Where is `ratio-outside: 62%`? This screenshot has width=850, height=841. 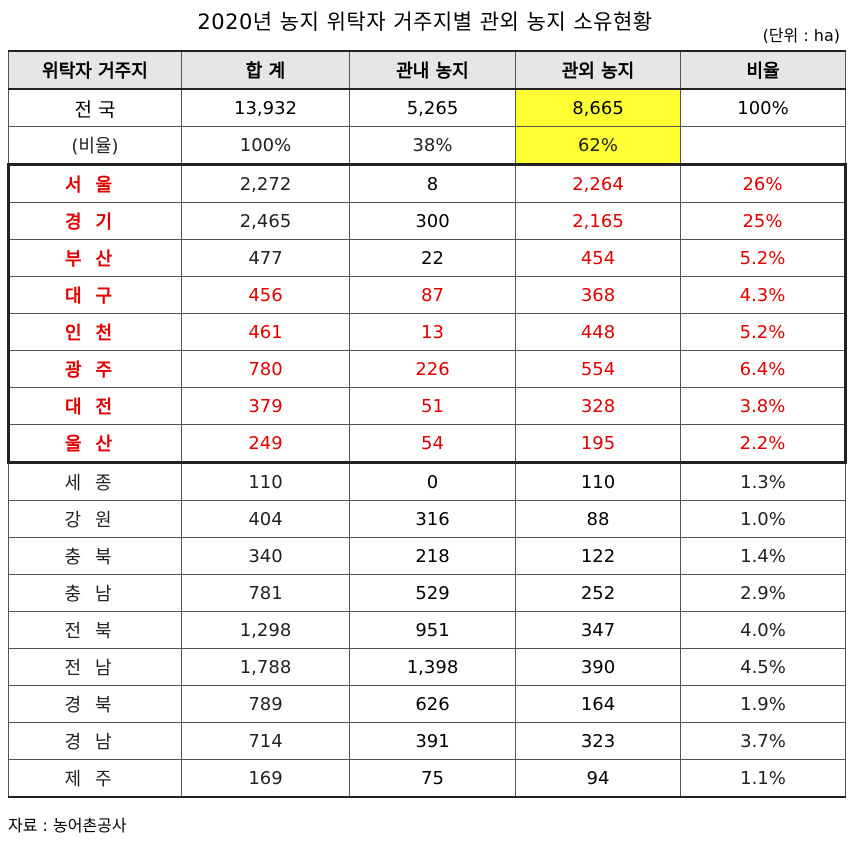
ratio-outside: 62% is located at coordinates (598, 145).